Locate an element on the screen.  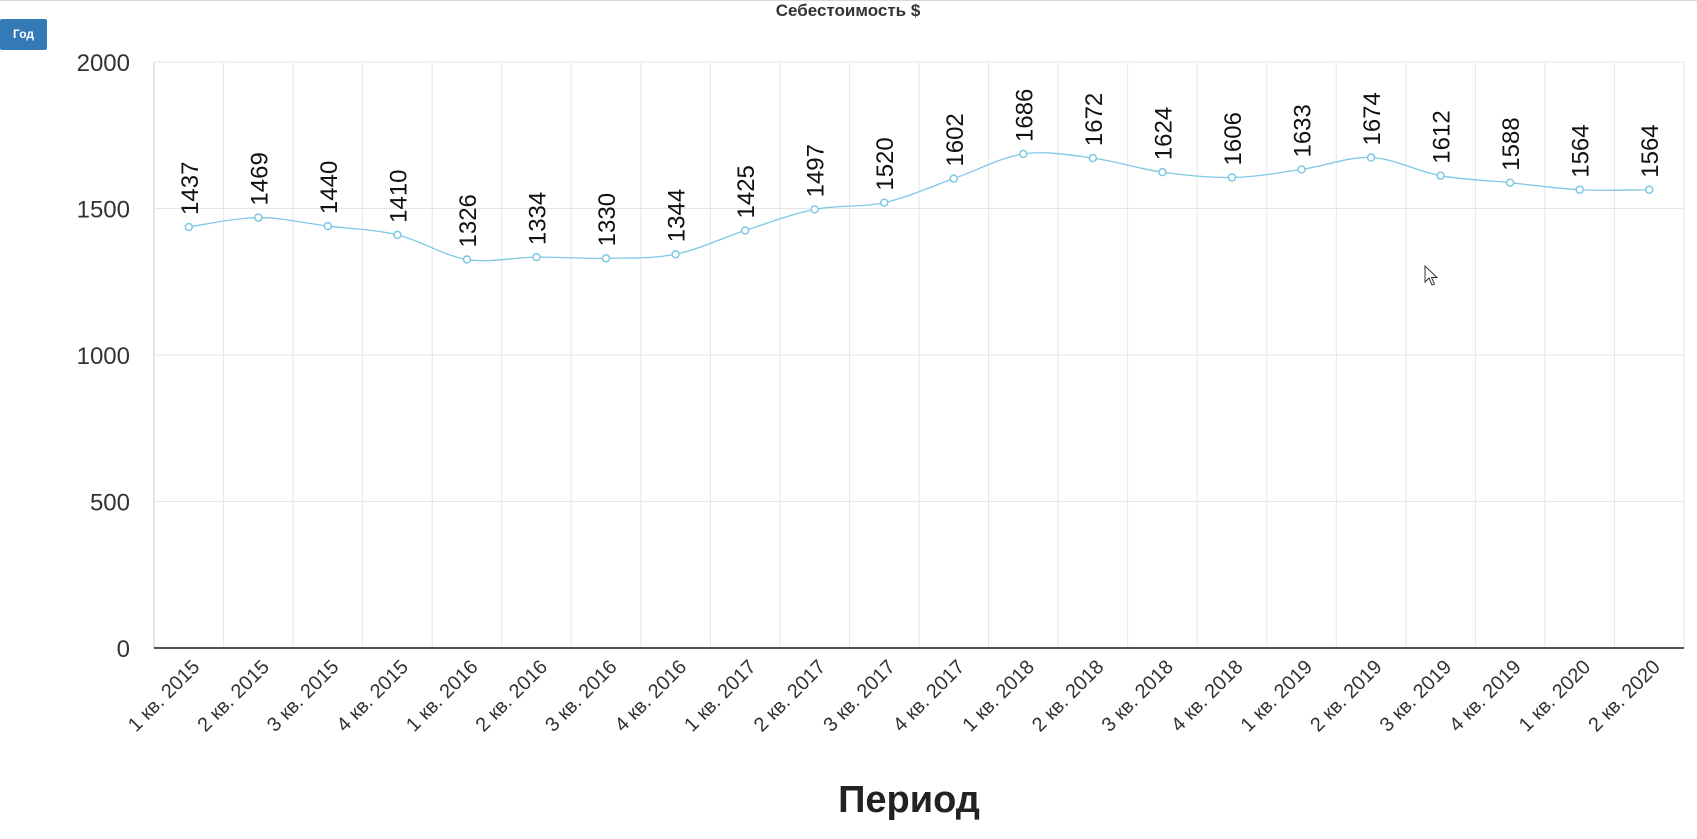
data-label: 1672 is located at coordinates (1094, 119).